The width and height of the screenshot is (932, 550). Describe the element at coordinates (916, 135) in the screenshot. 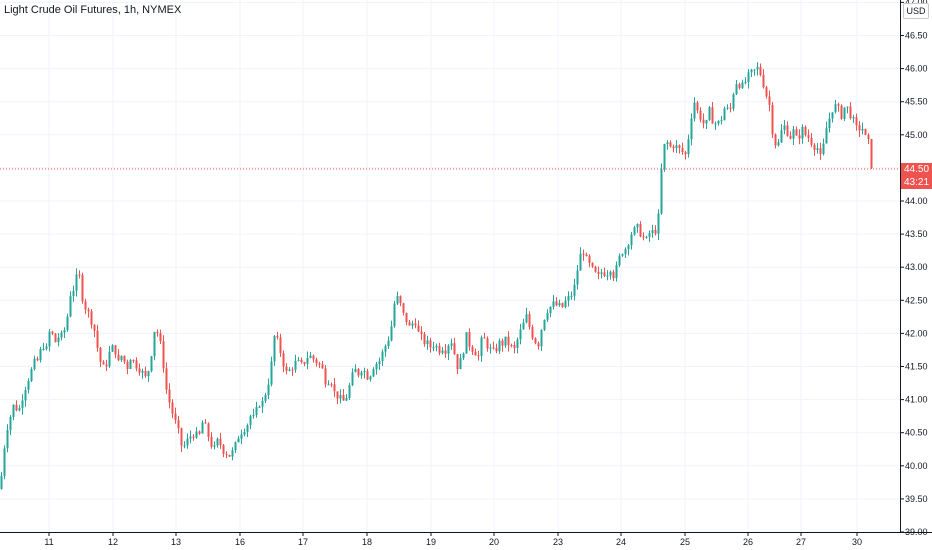

I see `price-tick-label: 45.00` at that location.